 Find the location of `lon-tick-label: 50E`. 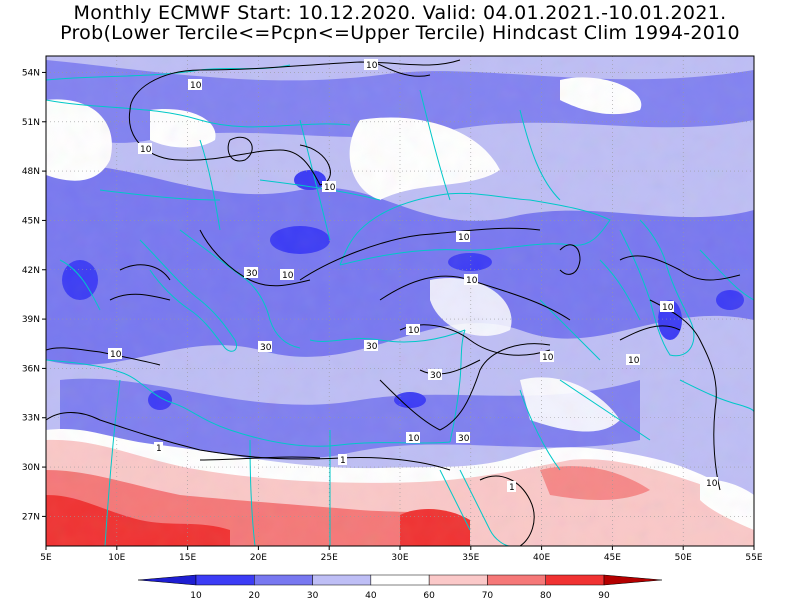

lon-tick-label: 50E is located at coordinates (683, 558).